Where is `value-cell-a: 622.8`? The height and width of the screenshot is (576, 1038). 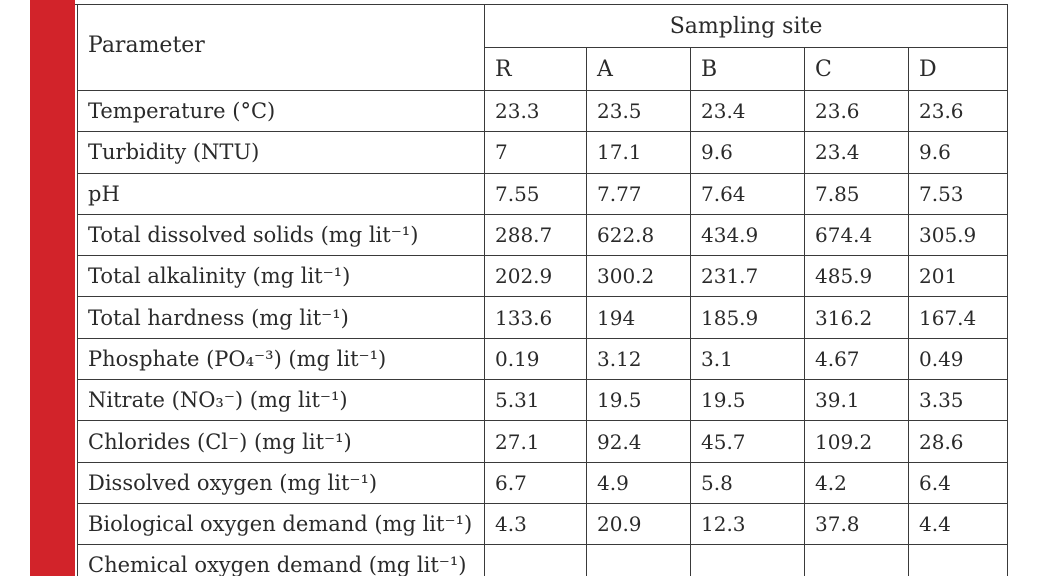
value-cell-a: 622.8 is located at coordinates (638, 235).